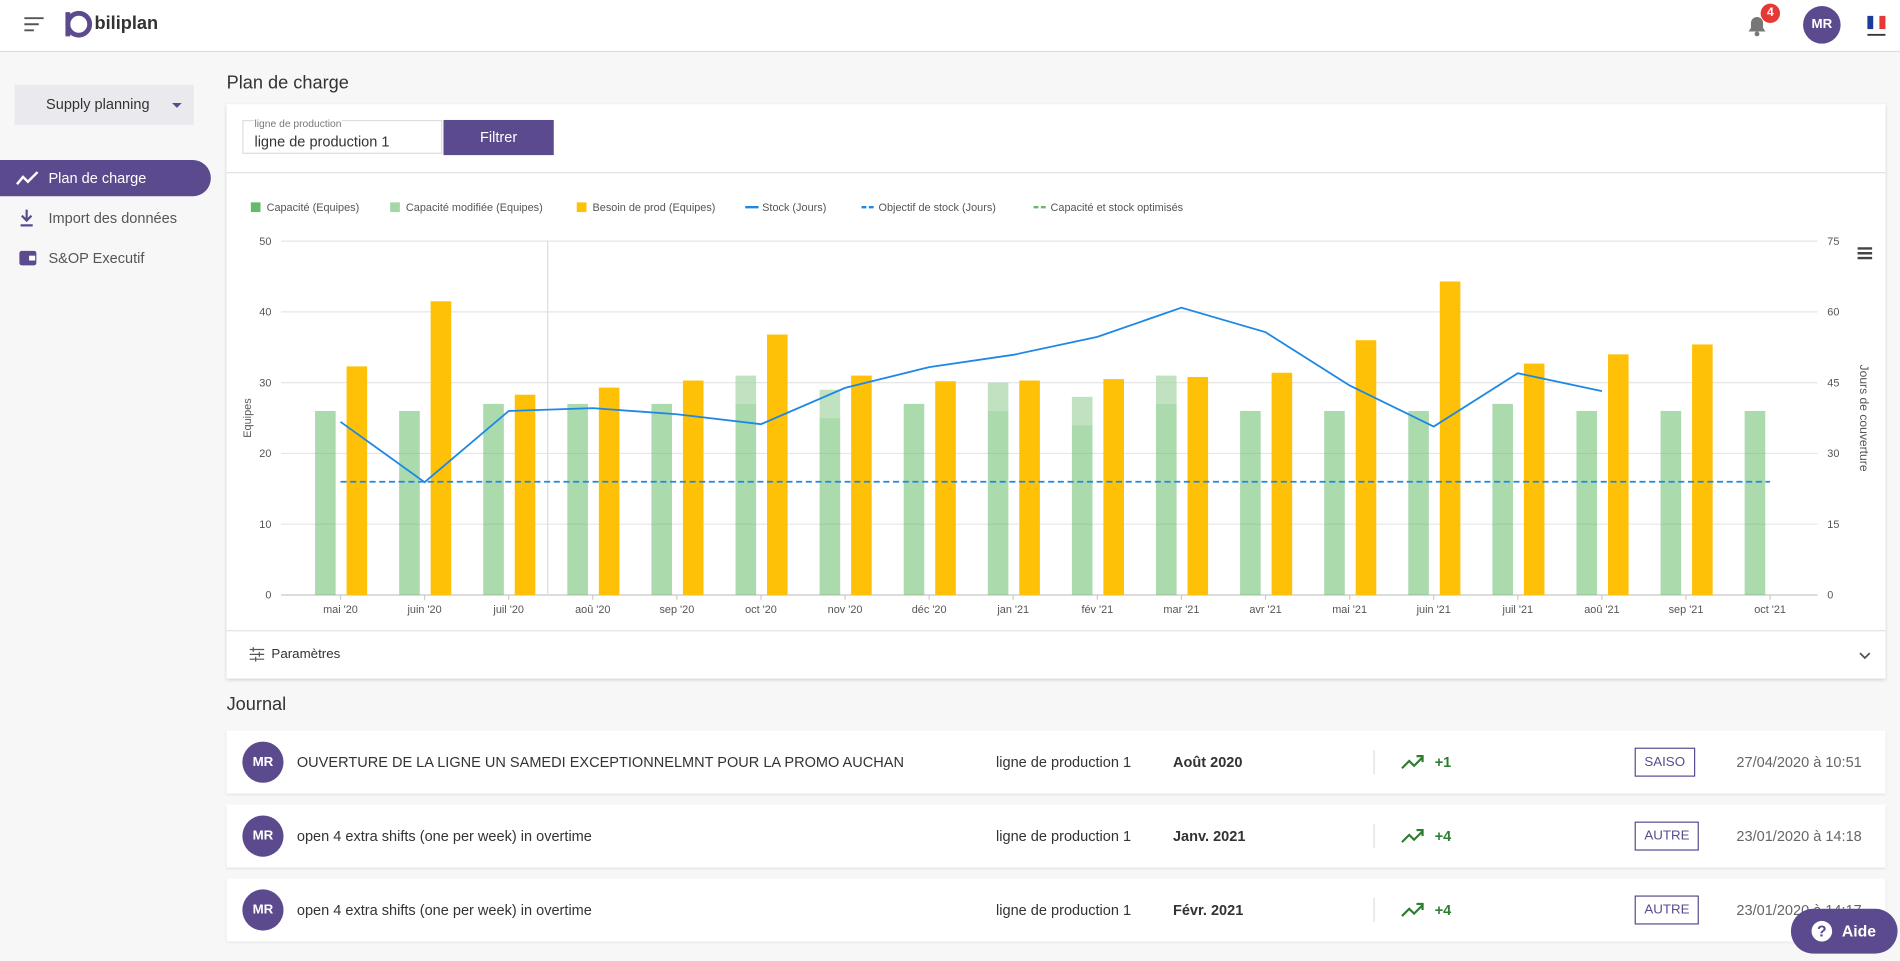 This screenshot has height=961, width=1900. I want to click on divider, so click(1056, 173).